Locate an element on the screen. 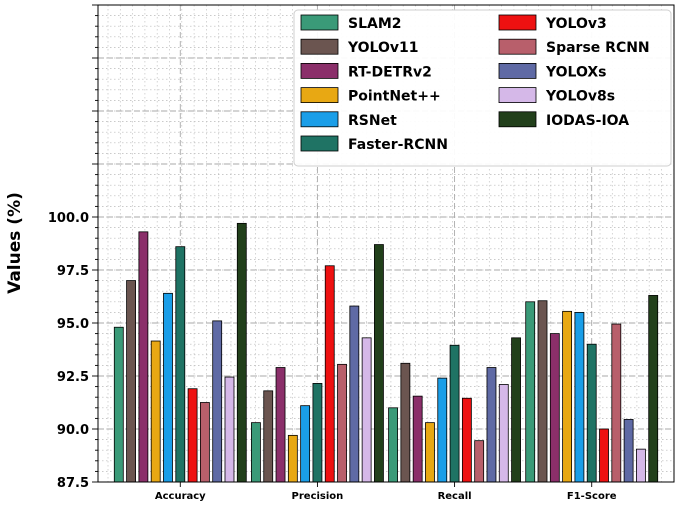 This screenshot has width=685, height=505. bar-rt-detrv2-f1-score is located at coordinates (554, 408).